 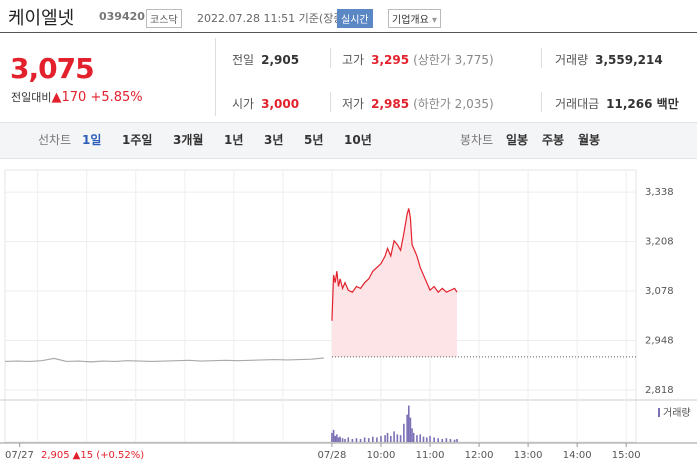 I want to click on company-info-button: 기업개요 ▾, so click(x=415, y=18).